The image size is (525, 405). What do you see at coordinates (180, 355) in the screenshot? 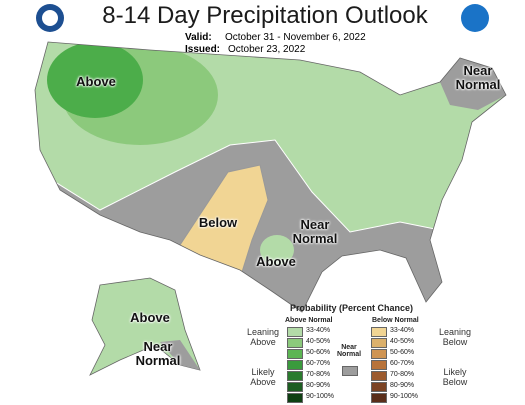
I see `alaska-near-normal` at bounding box center [180, 355].